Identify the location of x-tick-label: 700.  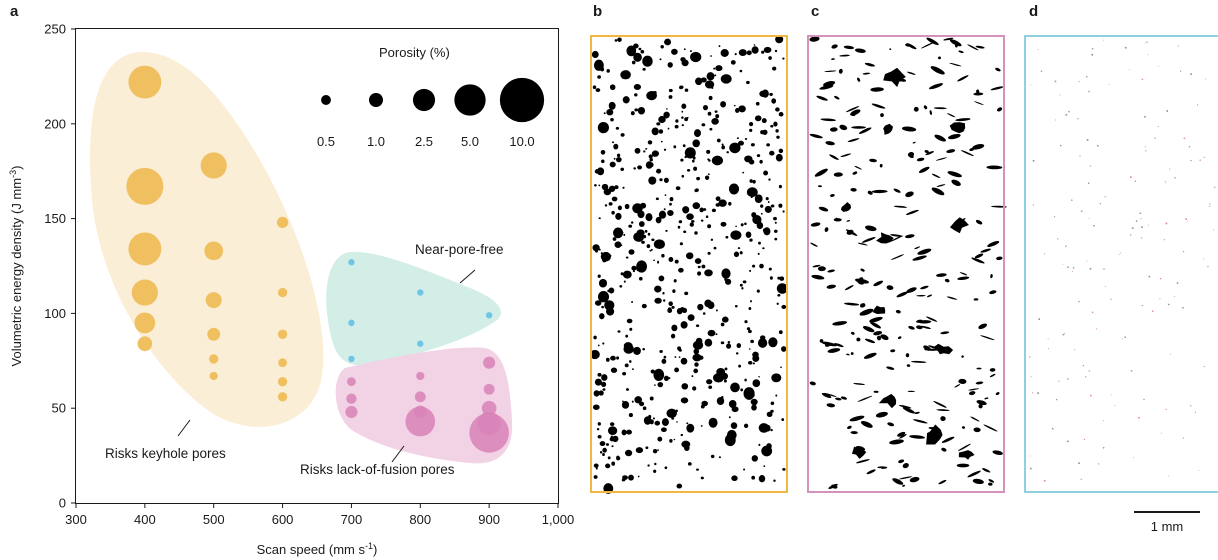
(352, 519).